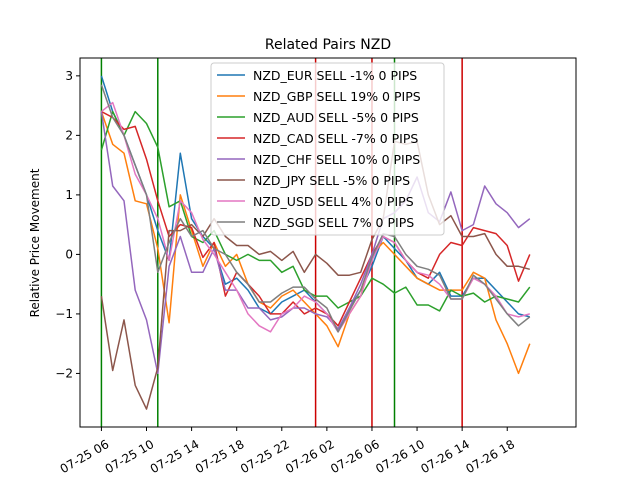 This screenshot has height=480, width=640. Describe the element at coordinates (333, 222) in the screenshot. I see `legend-entry: NZD_SGD SELL 7% 0 PIPS` at that location.